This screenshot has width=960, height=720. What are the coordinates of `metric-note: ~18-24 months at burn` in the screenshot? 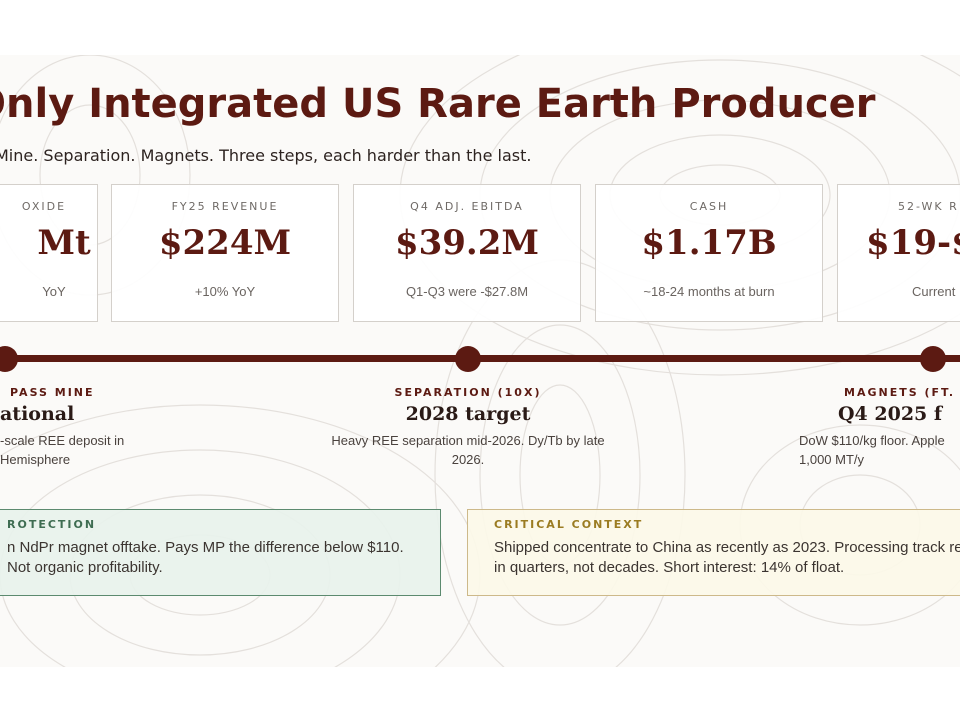 It's located at (709, 291).